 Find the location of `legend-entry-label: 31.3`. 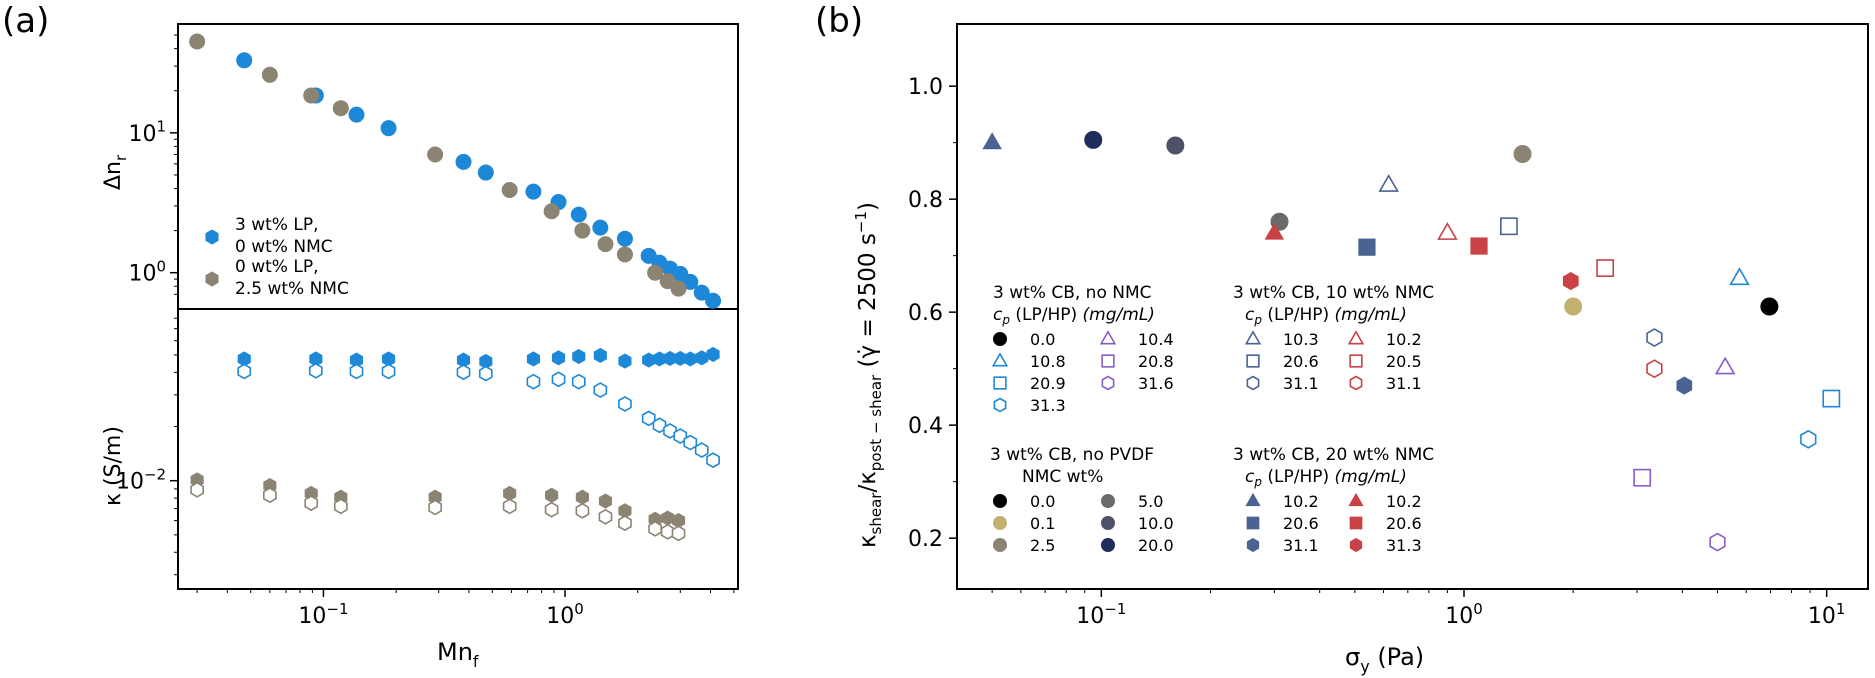

legend-entry-label: 31.3 is located at coordinates (1404, 545).